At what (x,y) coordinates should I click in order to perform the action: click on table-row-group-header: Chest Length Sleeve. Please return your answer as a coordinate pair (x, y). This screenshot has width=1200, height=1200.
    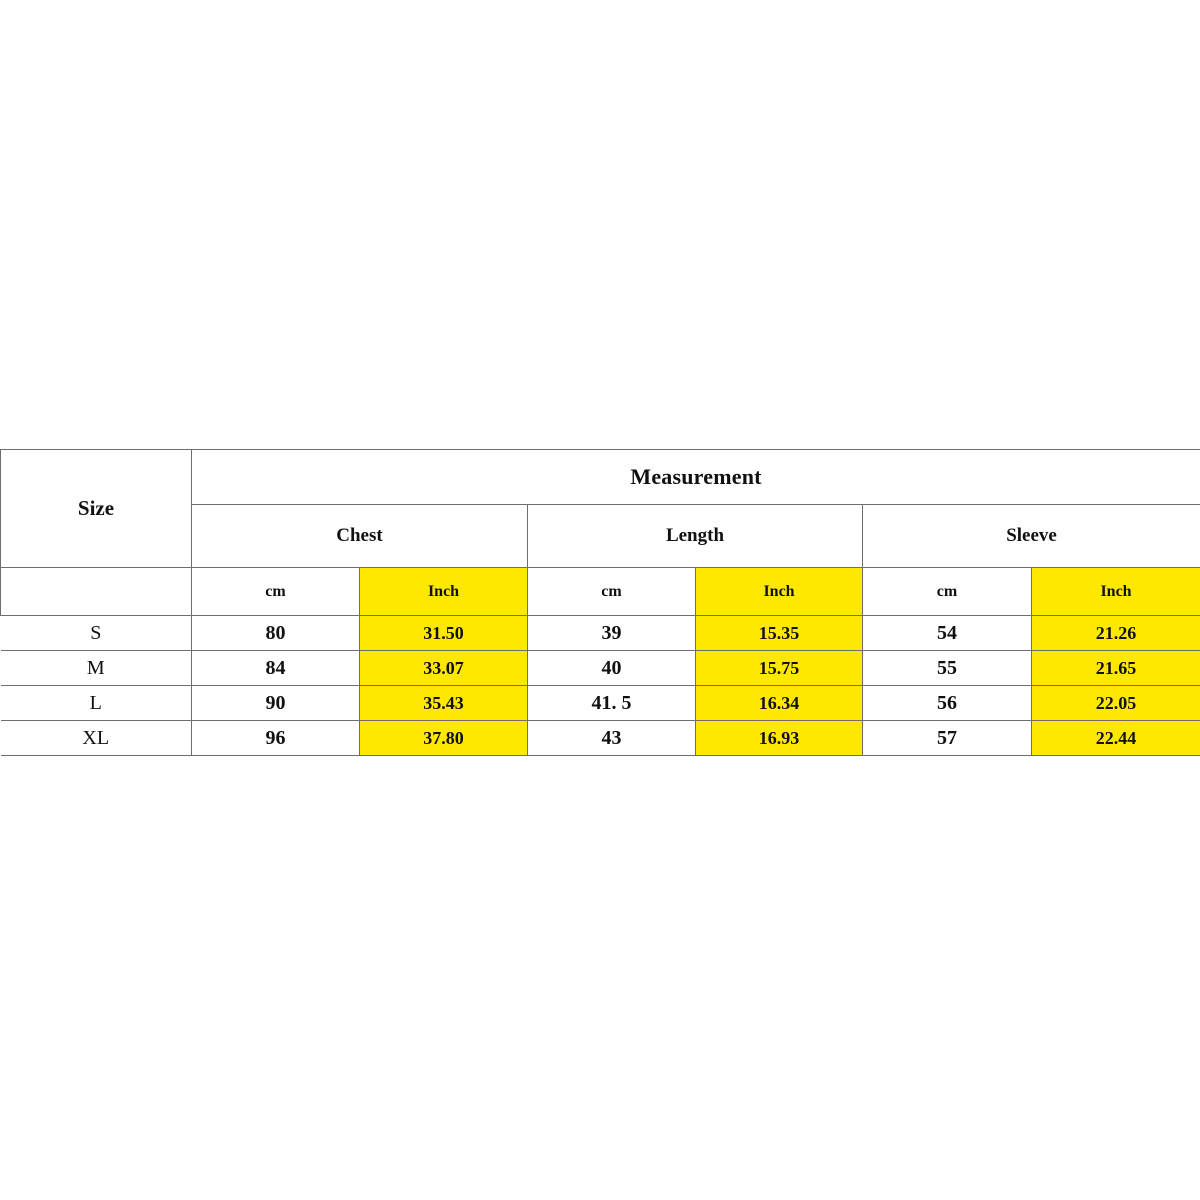
    Looking at the image, I should click on (600, 536).